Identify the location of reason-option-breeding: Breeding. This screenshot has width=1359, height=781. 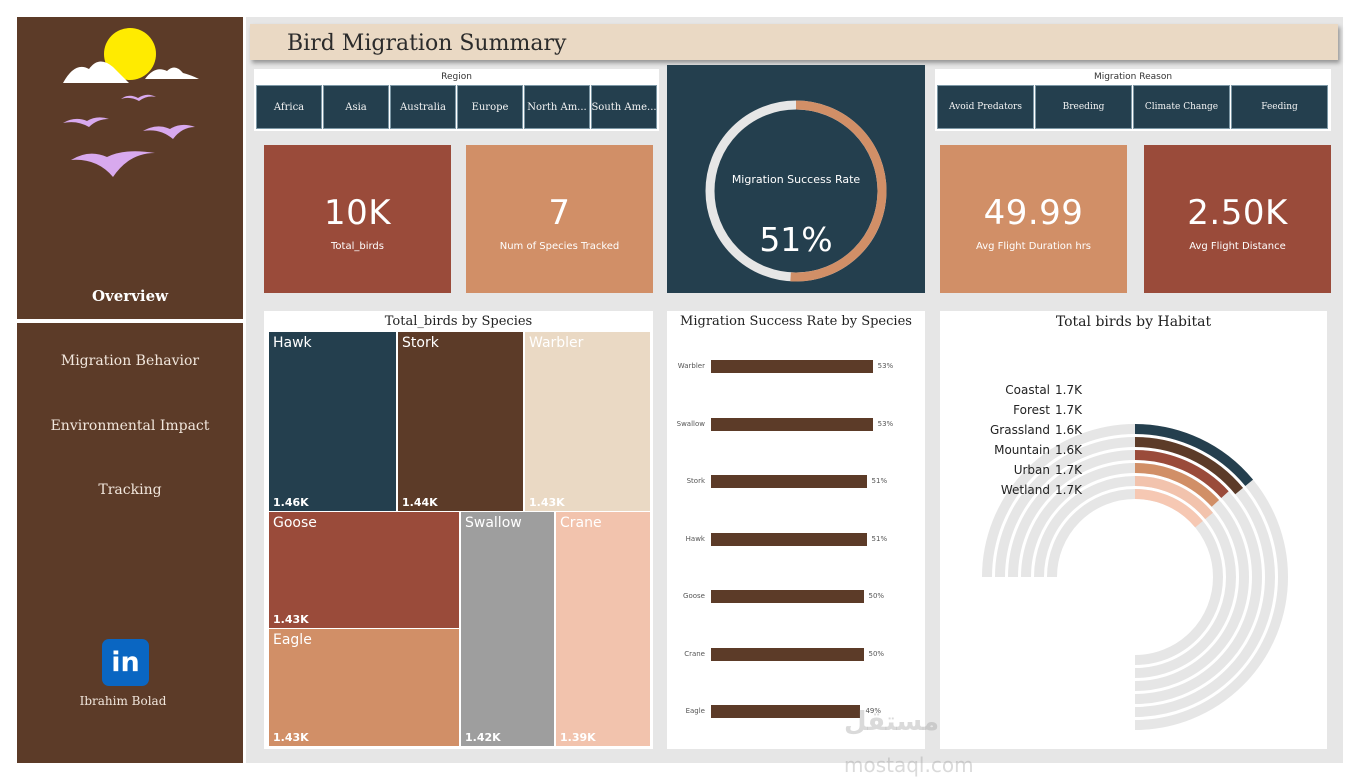
(1083, 107).